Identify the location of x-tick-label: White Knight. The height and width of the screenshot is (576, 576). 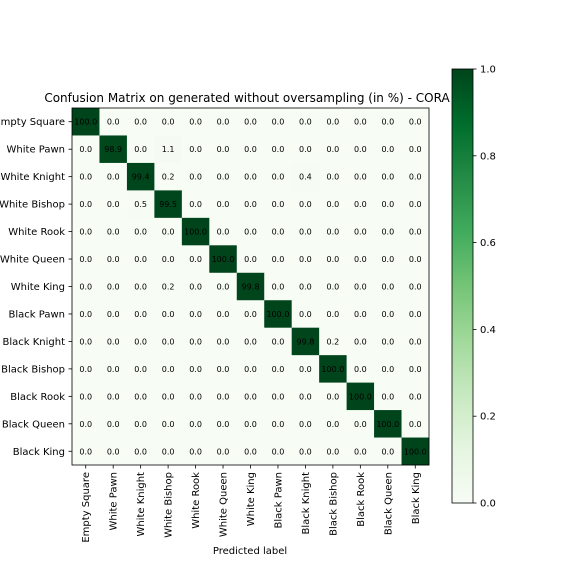
(141, 504).